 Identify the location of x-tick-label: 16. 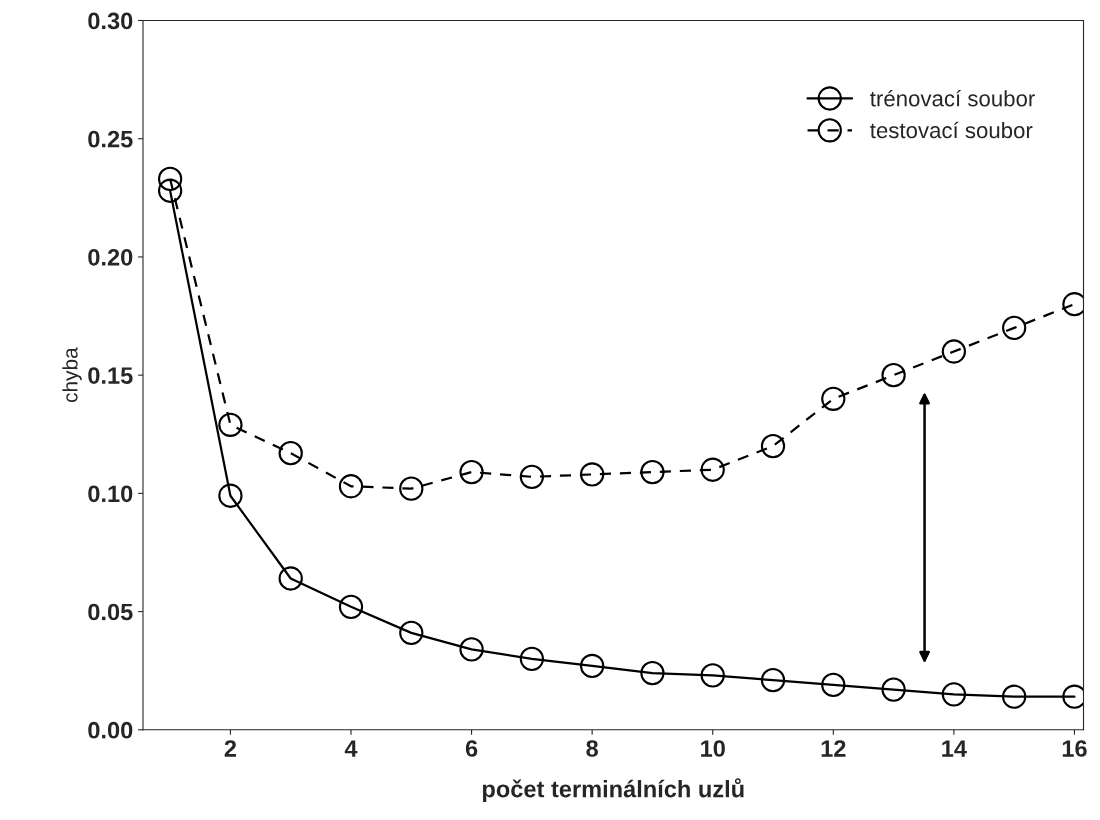
(1074, 748).